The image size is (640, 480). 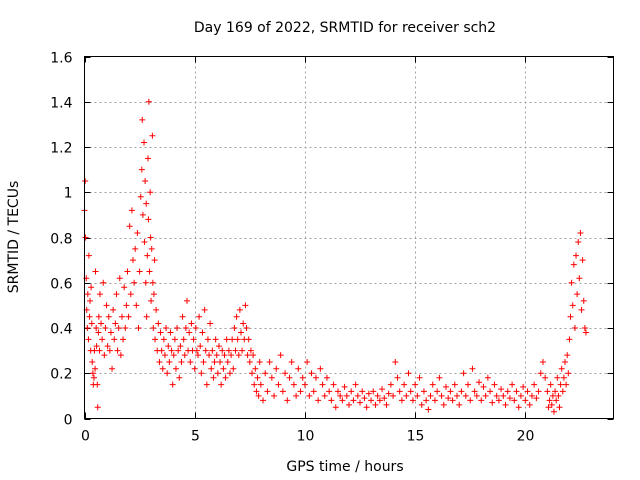 I want to click on x-tick-label: 10, so click(x=306, y=437).